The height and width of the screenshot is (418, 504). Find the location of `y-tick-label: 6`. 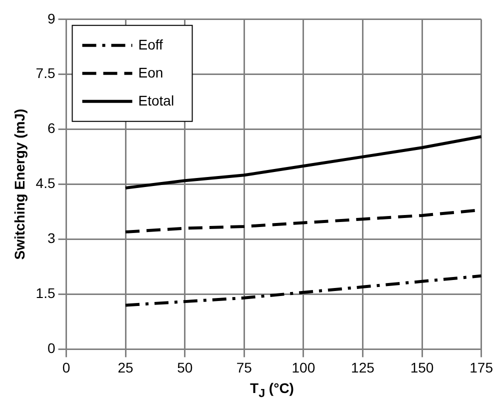

y-tick-label: 6 is located at coordinates (51, 128).